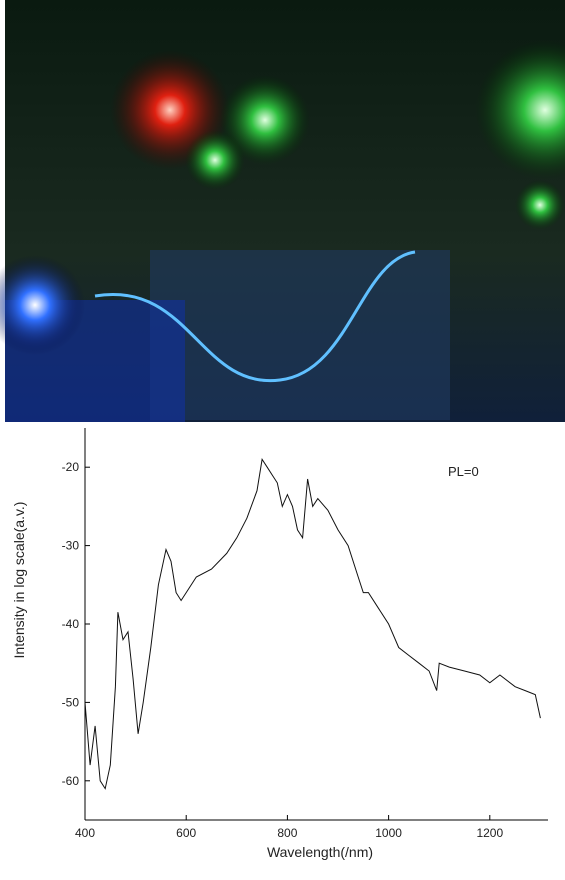 This screenshot has width=565, height=880. Describe the element at coordinates (71, 781) in the screenshot. I see `y-tick-label: -60` at that location.